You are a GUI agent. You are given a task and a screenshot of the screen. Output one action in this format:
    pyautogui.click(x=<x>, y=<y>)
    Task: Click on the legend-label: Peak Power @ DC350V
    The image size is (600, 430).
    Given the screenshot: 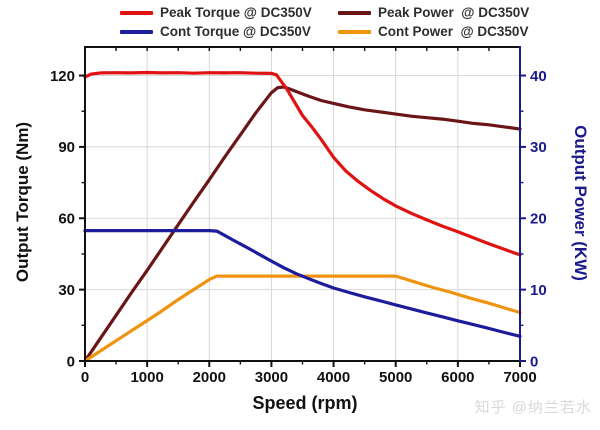 What is the action you would take?
    pyautogui.click(x=454, y=12)
    